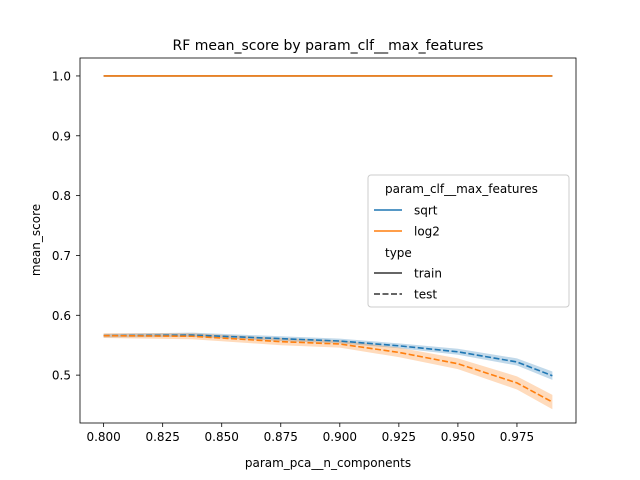  I want to click on x-tick-label: 0.875, so click(281, 437).